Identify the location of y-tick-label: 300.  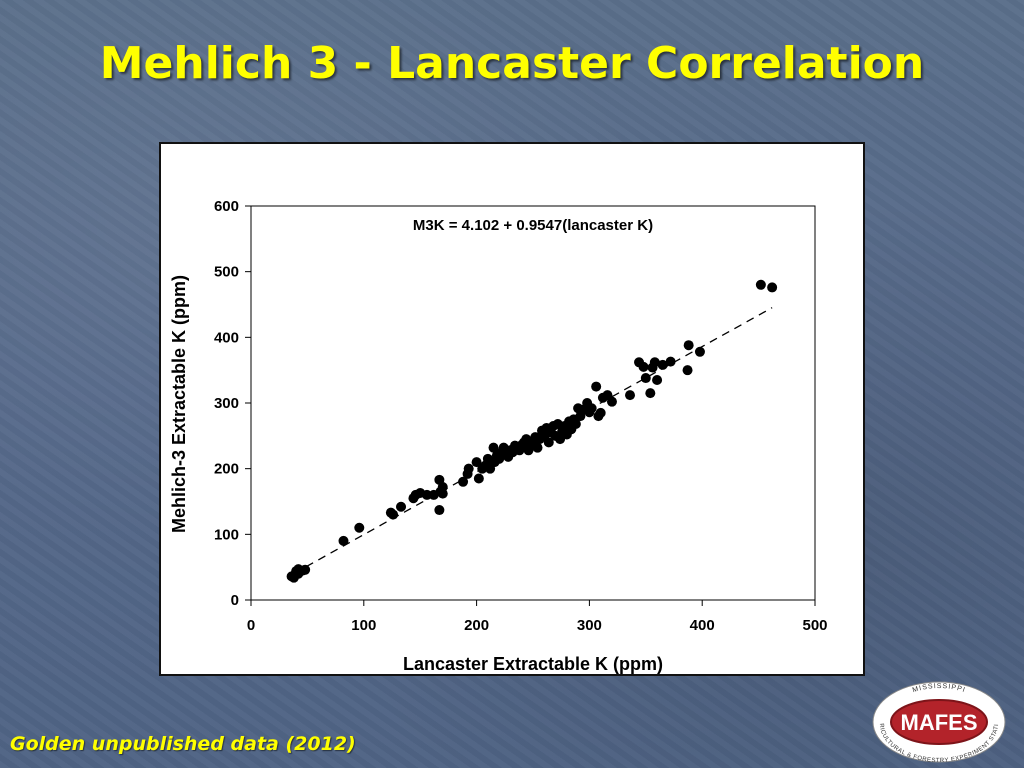
(226, 403).